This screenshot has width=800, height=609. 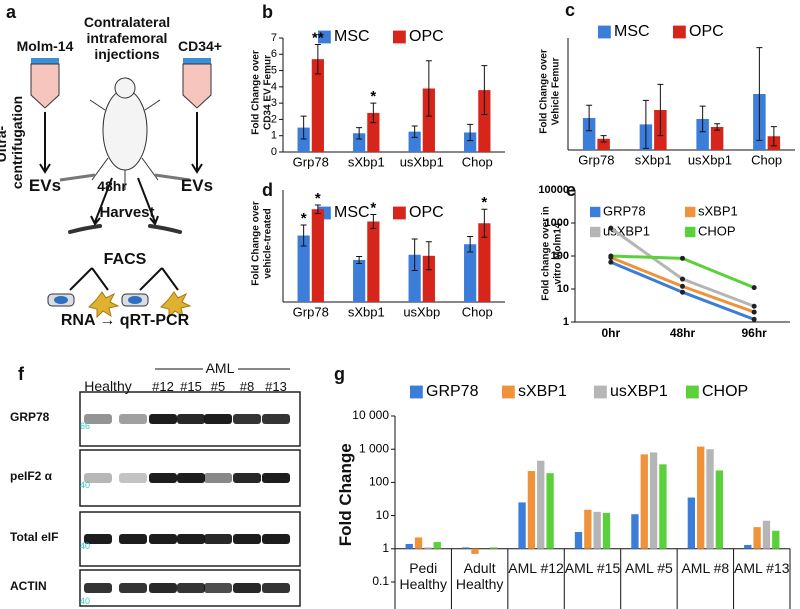 What do you see at coordinates (28, 586) in the screenshot?
I see `row-label: ACTIN` at bounding box center [28, 586].